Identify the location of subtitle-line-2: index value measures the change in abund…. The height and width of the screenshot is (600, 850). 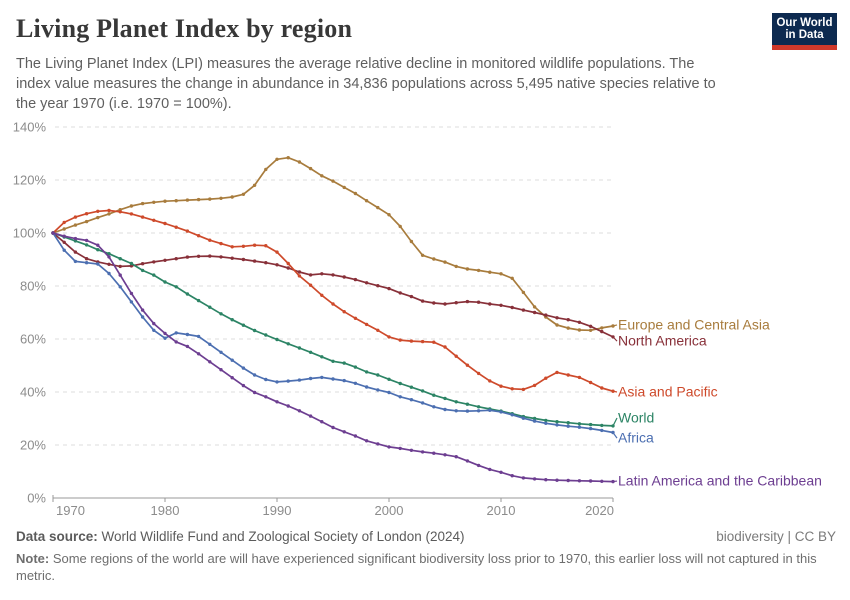
(366, 84).